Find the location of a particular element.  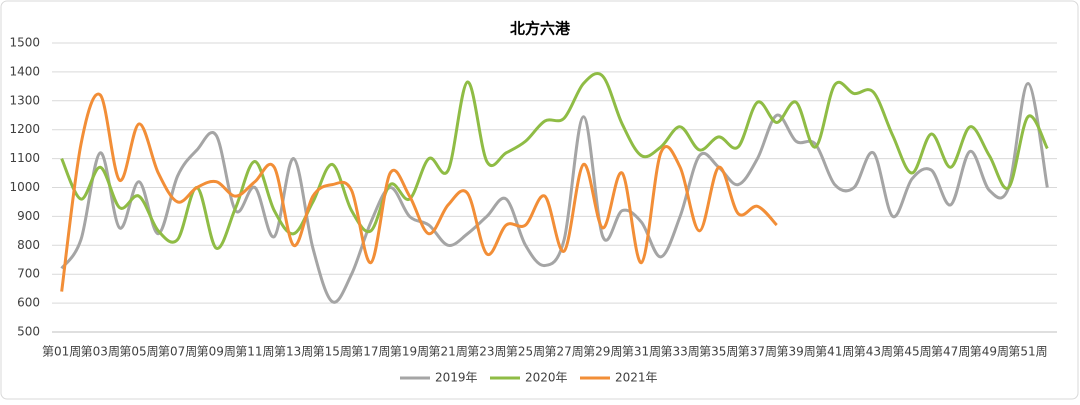

x-tick-label: 第11周 is located at coordinates (254, 352).